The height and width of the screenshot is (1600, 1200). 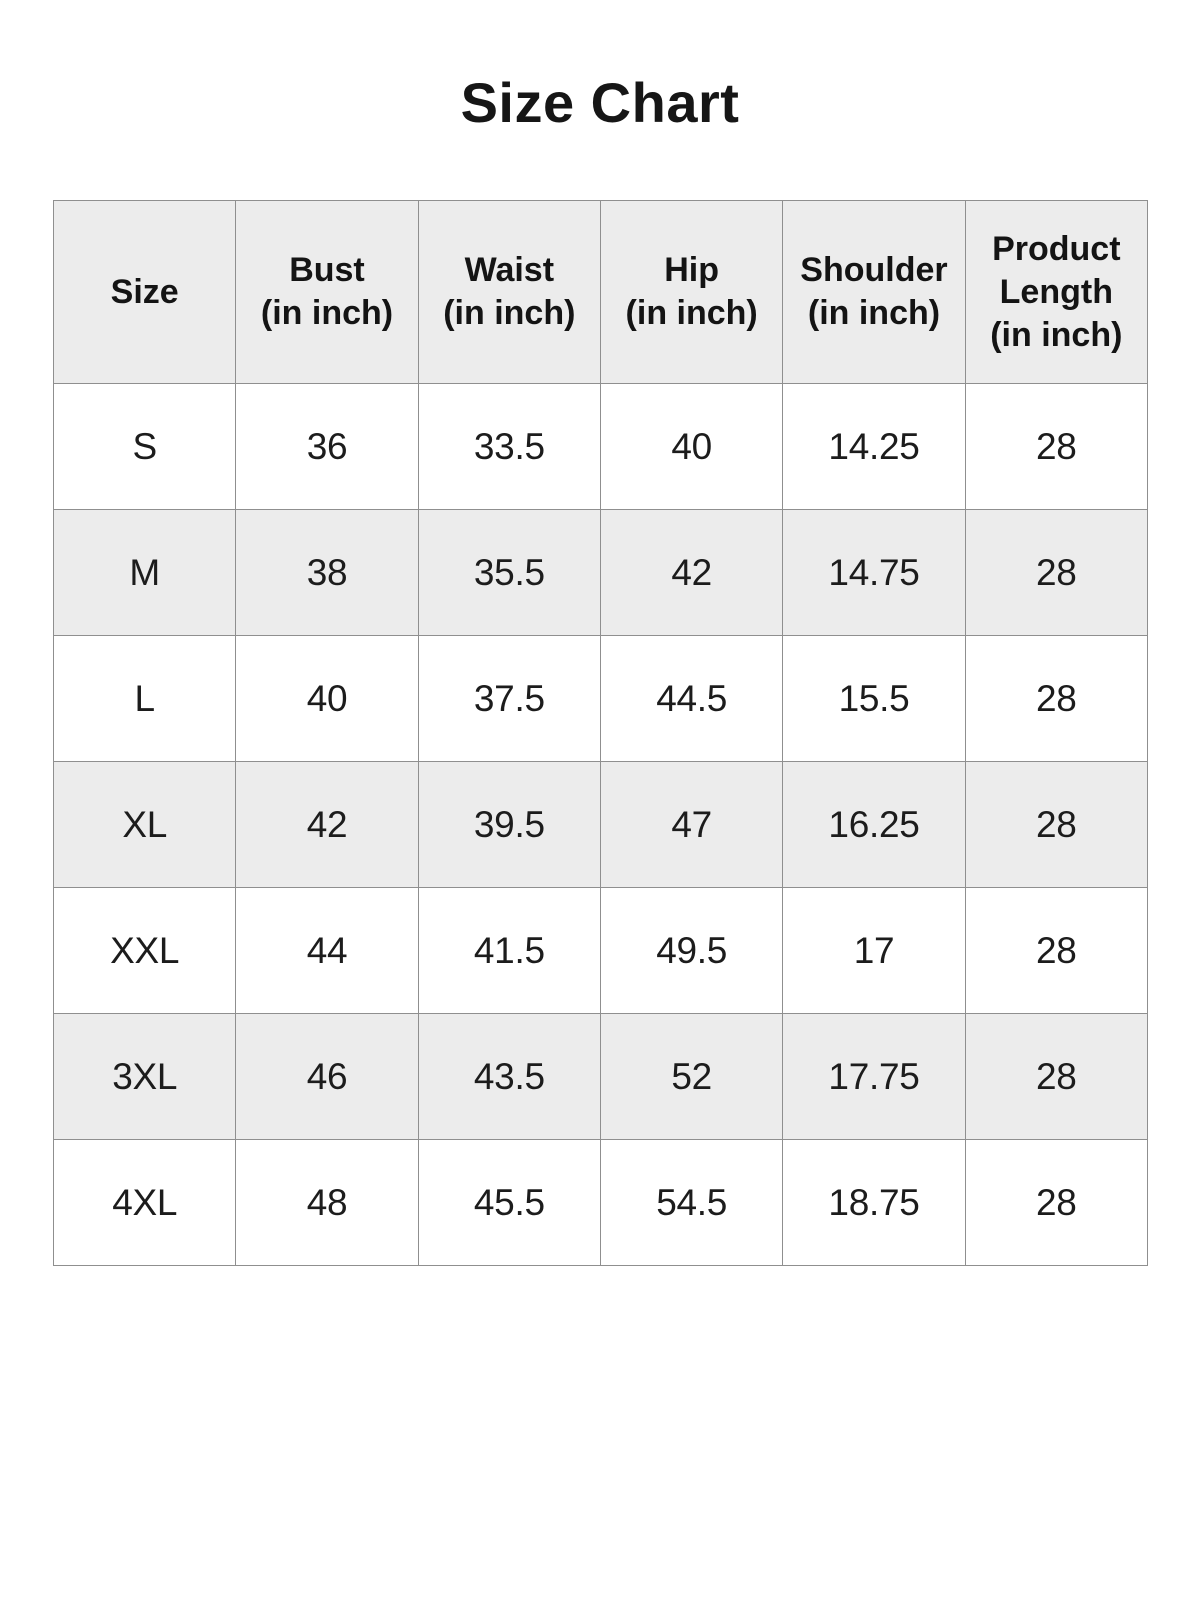 I want to click on cell-hip: 47, so click(x=691, y=824).